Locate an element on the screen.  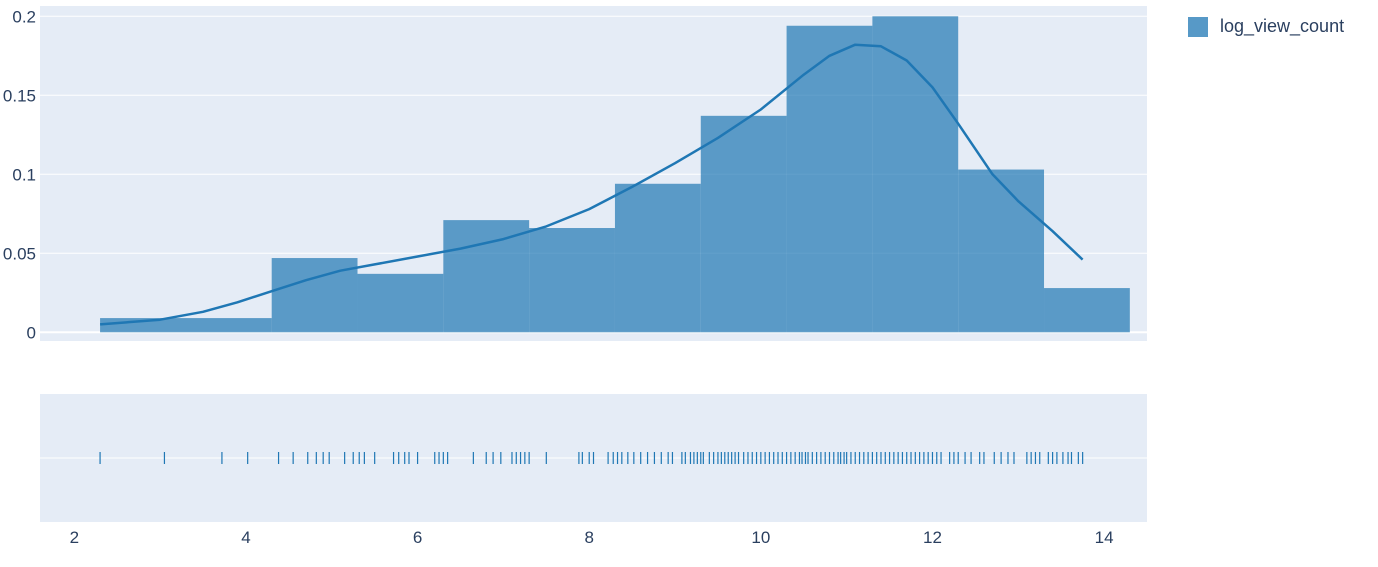
y-tick-label: 0.15 is located at coordinates (19, 95).